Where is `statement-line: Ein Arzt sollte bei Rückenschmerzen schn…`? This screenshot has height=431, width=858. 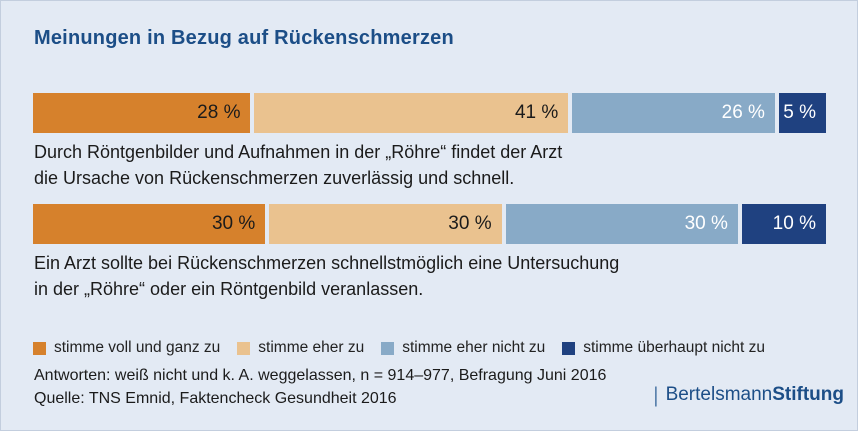
statement-line: Ein Arzt sollte bei Rückenschmerzen schn… is located at coordinates (327, 263).